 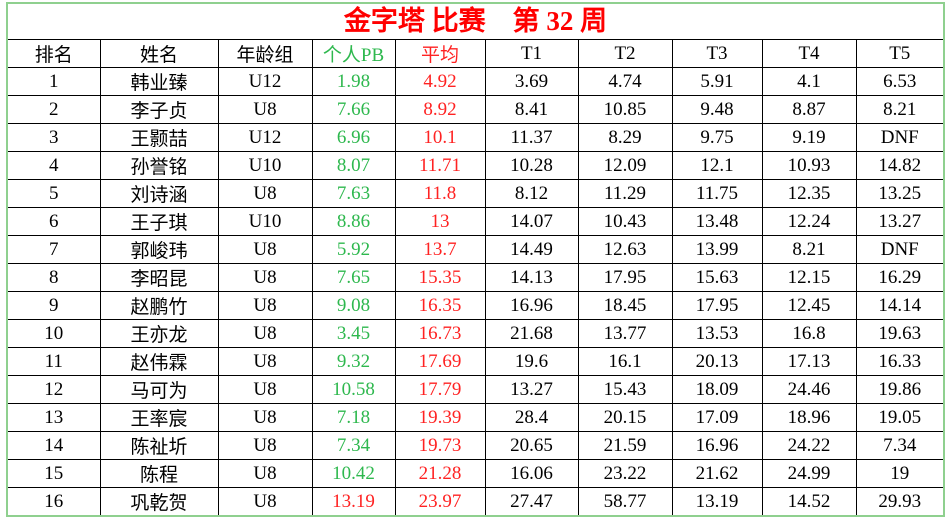 I want to click on cell: 10, so click(x=54, y=333).